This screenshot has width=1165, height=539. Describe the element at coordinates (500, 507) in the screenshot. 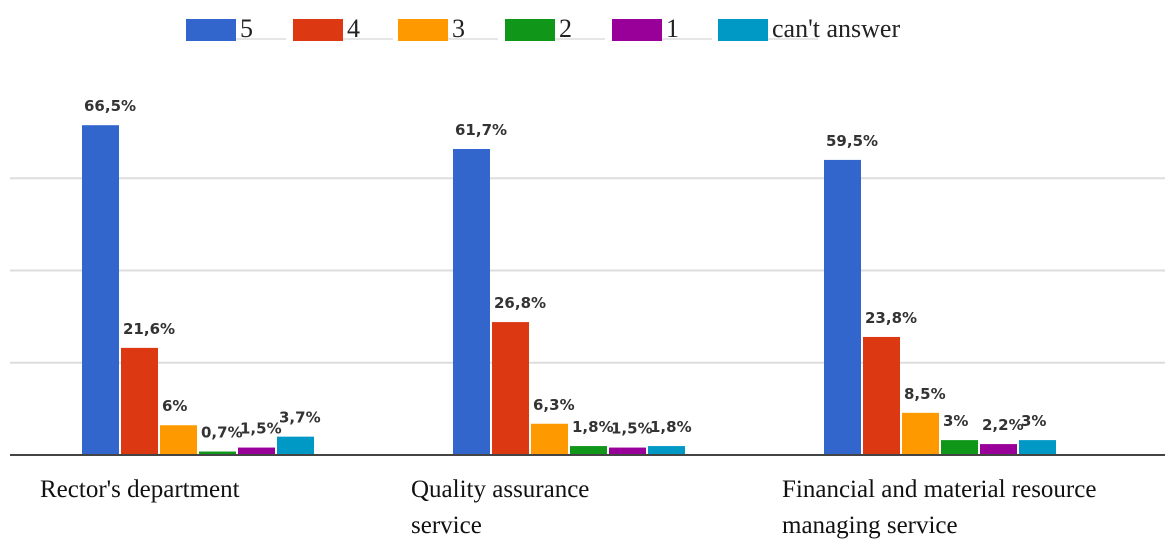

I see `category-label: Quality assurance service` at that location.